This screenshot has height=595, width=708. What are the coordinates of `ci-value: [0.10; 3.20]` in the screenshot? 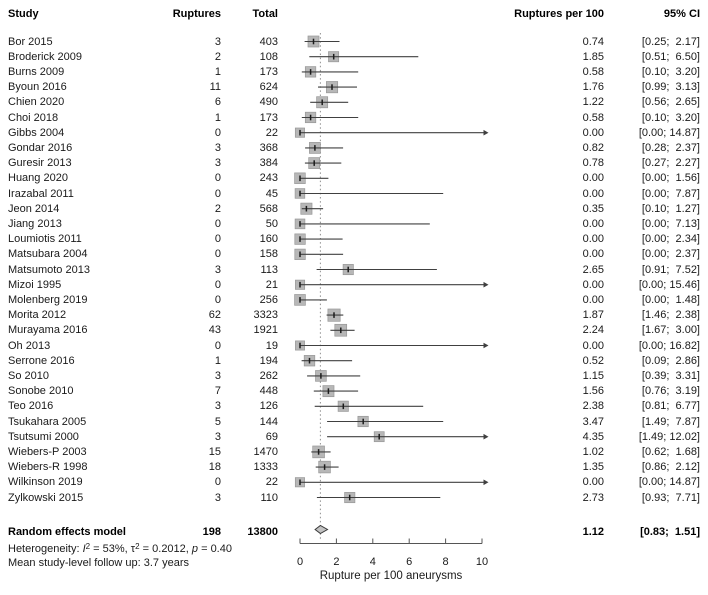 It's located at (670, 117).